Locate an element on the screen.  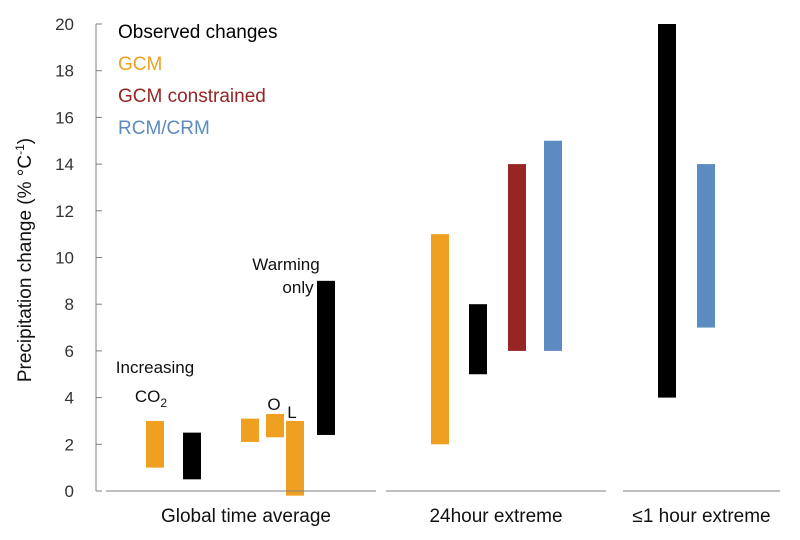
y-axis-label-close: ) is located at coordinates (25, 141).